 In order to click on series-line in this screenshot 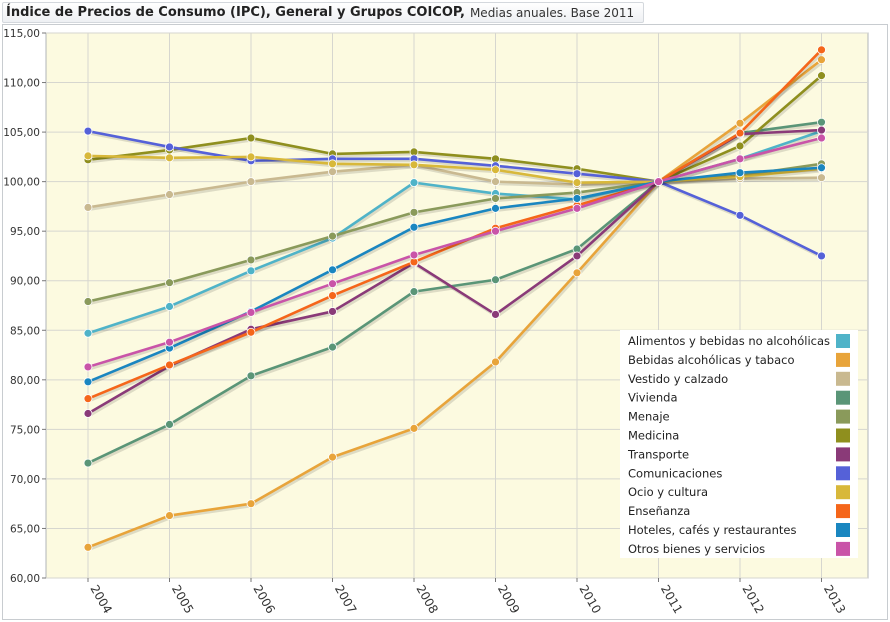, I will do `click(454, 169)`.